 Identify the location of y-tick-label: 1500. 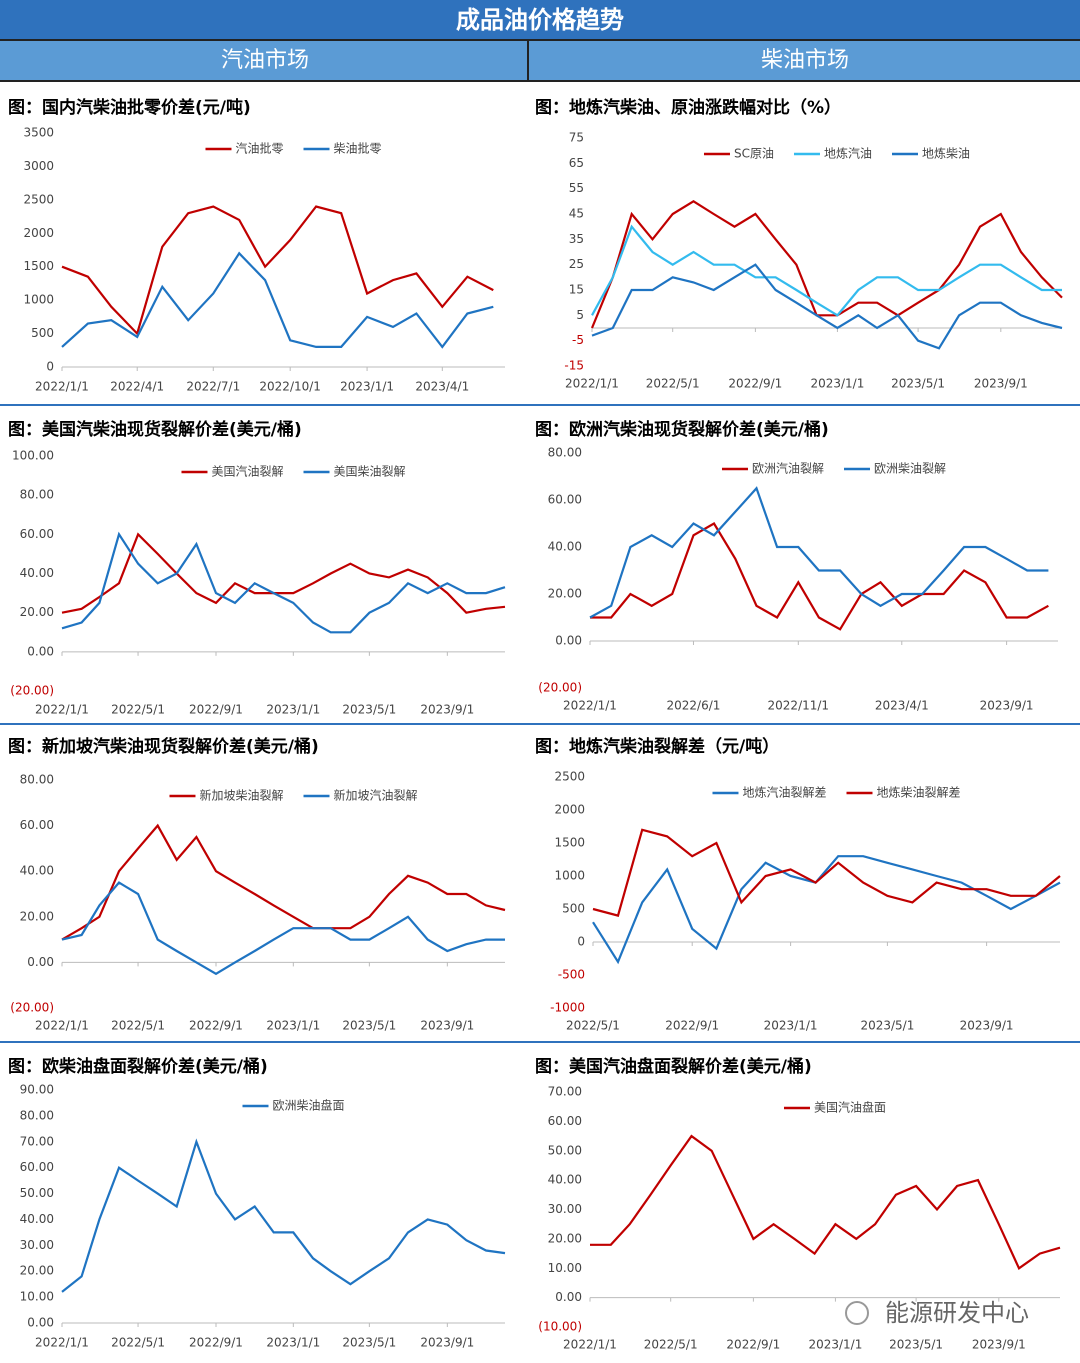
(569, 843).